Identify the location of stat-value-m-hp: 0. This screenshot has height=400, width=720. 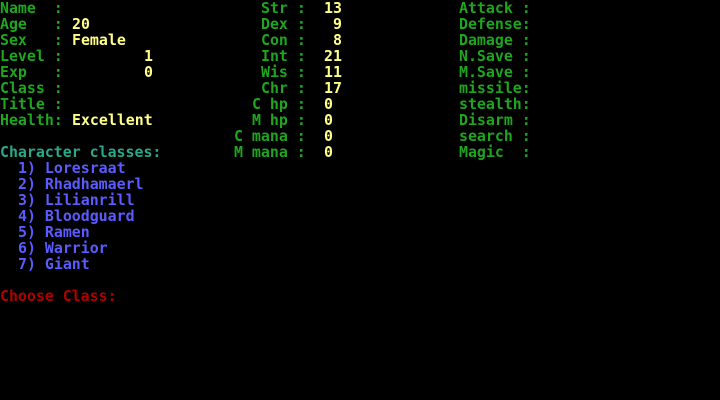
(328, 120).